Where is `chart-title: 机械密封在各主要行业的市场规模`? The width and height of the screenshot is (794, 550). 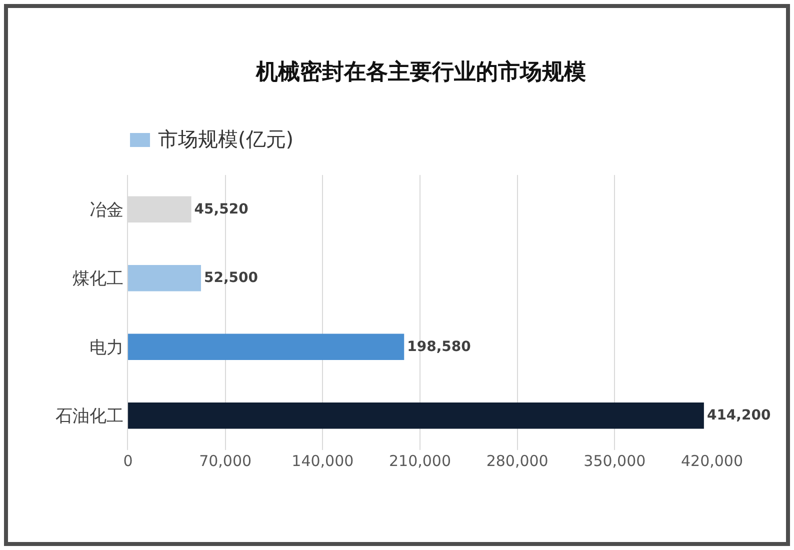 chart-title: 机械密封在各主要行业的市场规模 is located at coordinates (420, 72).